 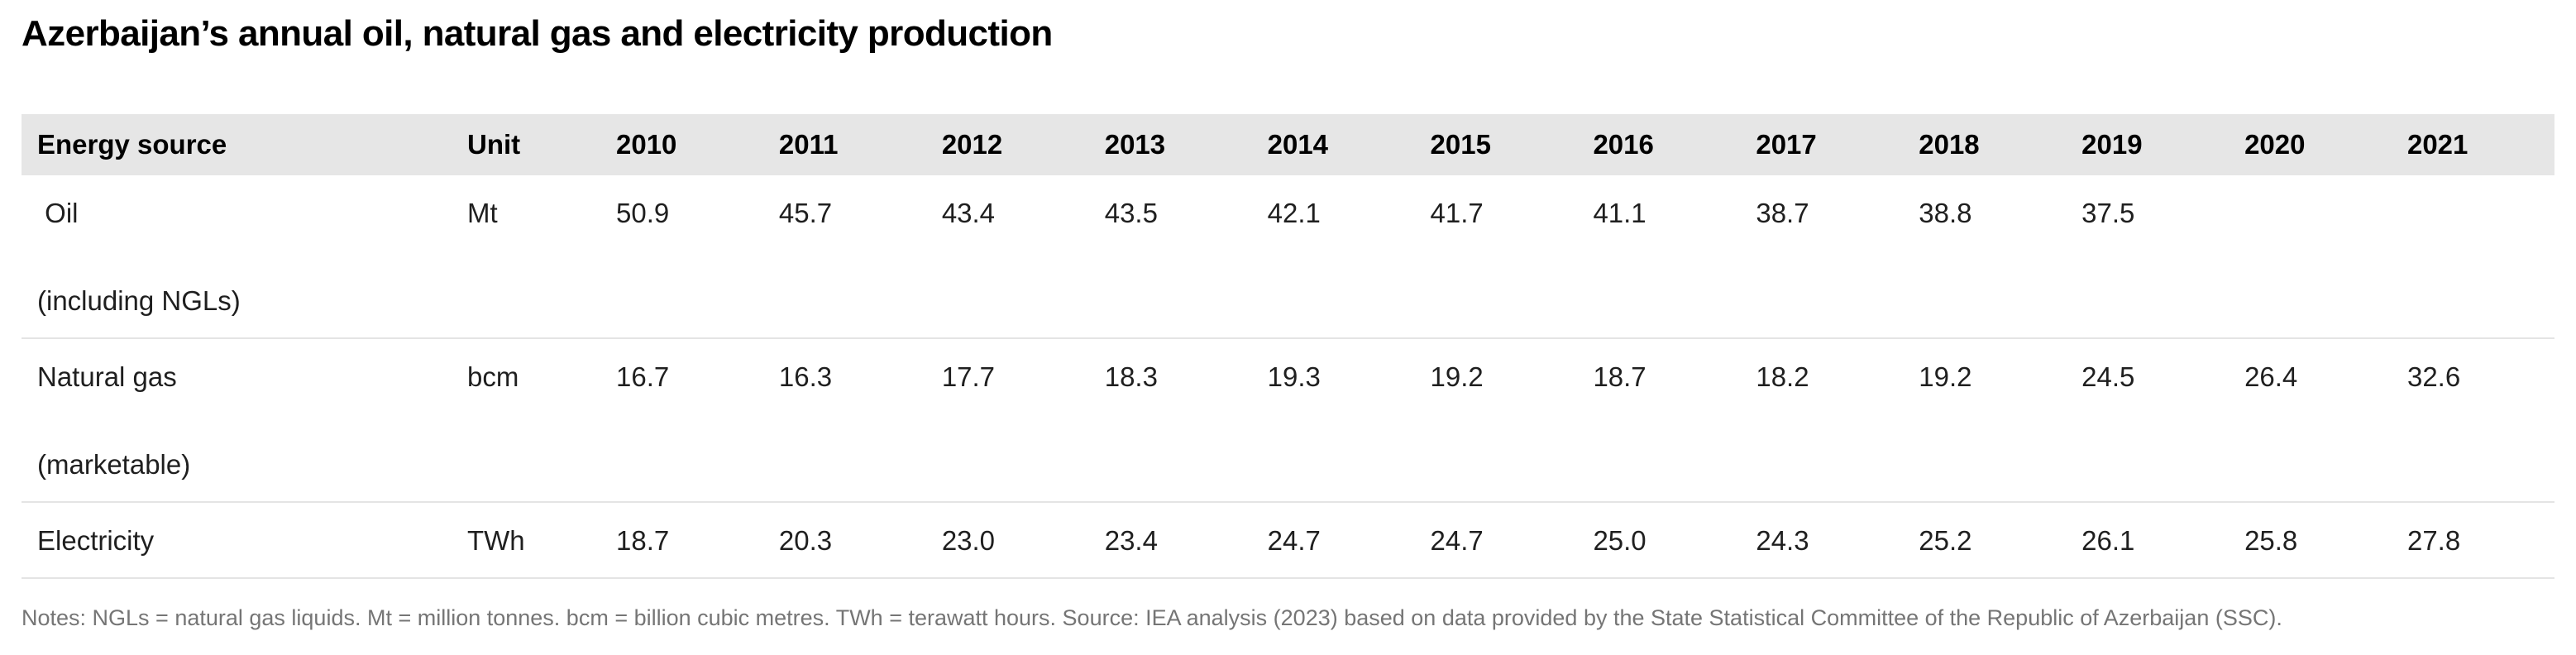 What do you see at coordinates (237, 257) in the screenshot?
I see `row-label-cell: Oil (including NGLs)` at bounding box center [237, 257].